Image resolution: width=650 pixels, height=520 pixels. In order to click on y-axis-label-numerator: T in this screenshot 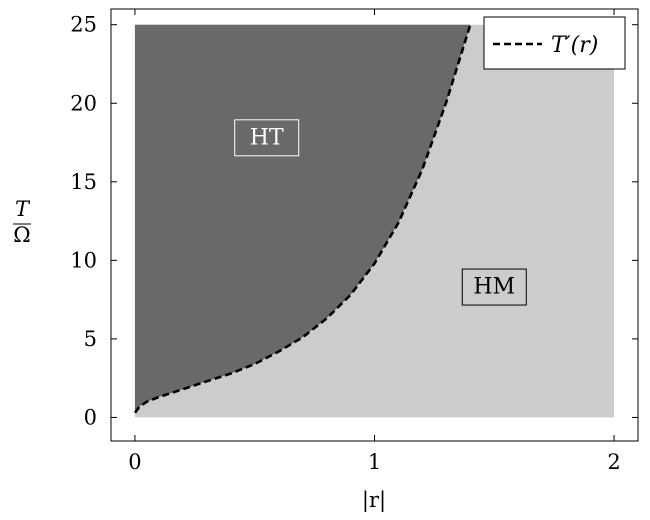, I will do `click(23, 209)`.